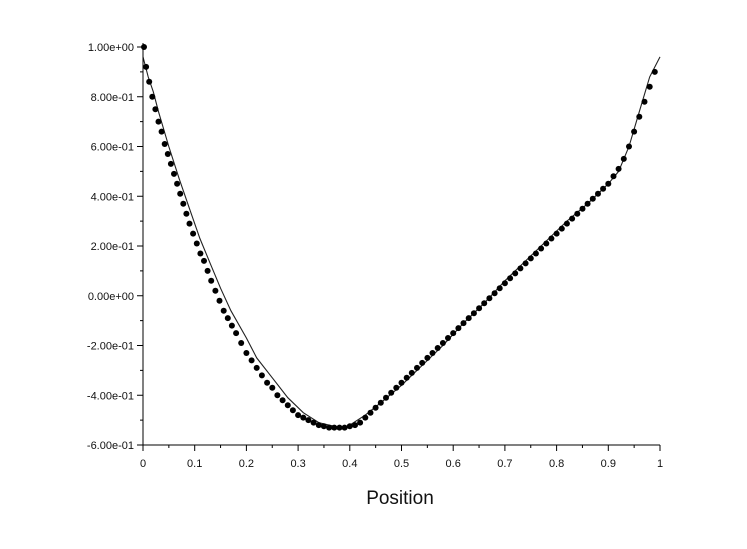  What do you see at coordinates (112, 197) in the screenshot?
I see `y-tick-label: 4.00e-01` at bounding box center [112, 197].